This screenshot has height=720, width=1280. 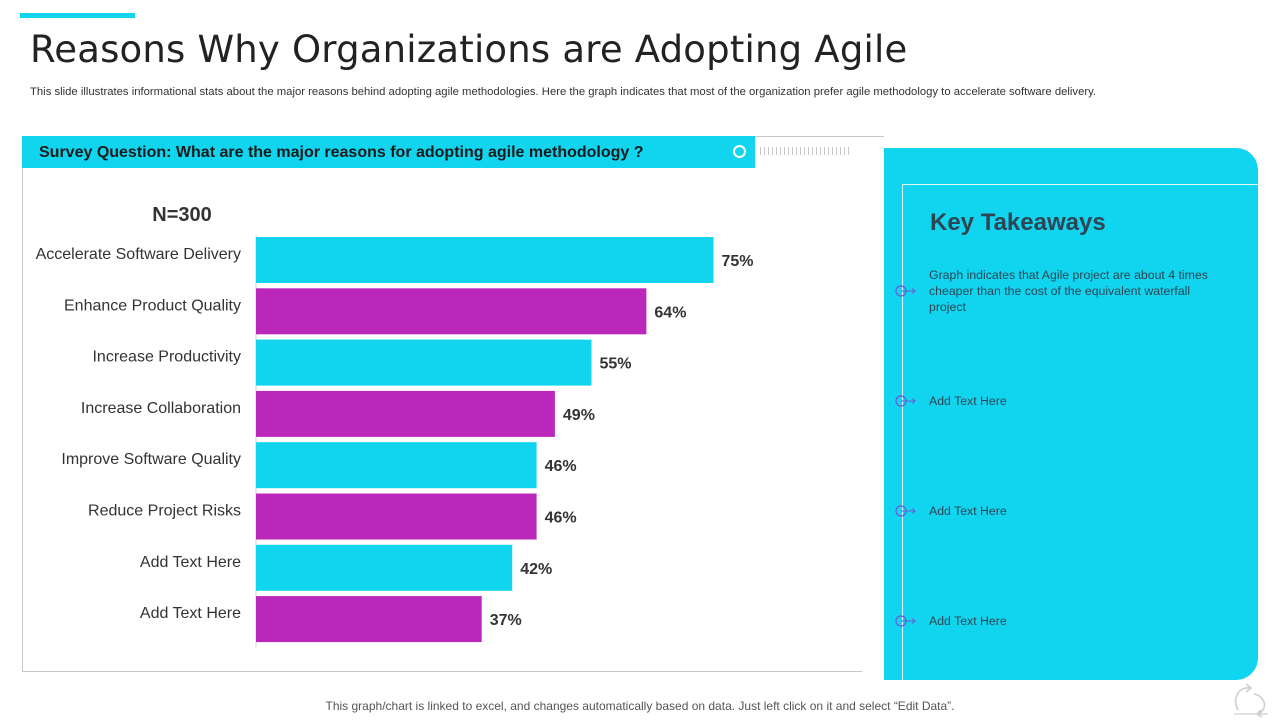 What do you see at coordinates (77, 15) in the screenshot?
I see `title-accent-line` at bounding box center [77, 15].